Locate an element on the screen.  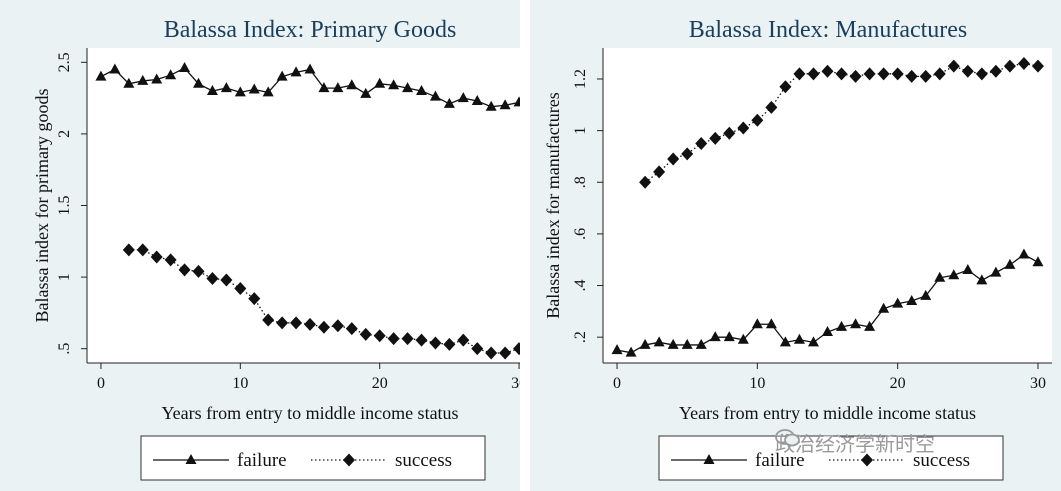
legend-label-success: success is located at coordinates (941, 460).